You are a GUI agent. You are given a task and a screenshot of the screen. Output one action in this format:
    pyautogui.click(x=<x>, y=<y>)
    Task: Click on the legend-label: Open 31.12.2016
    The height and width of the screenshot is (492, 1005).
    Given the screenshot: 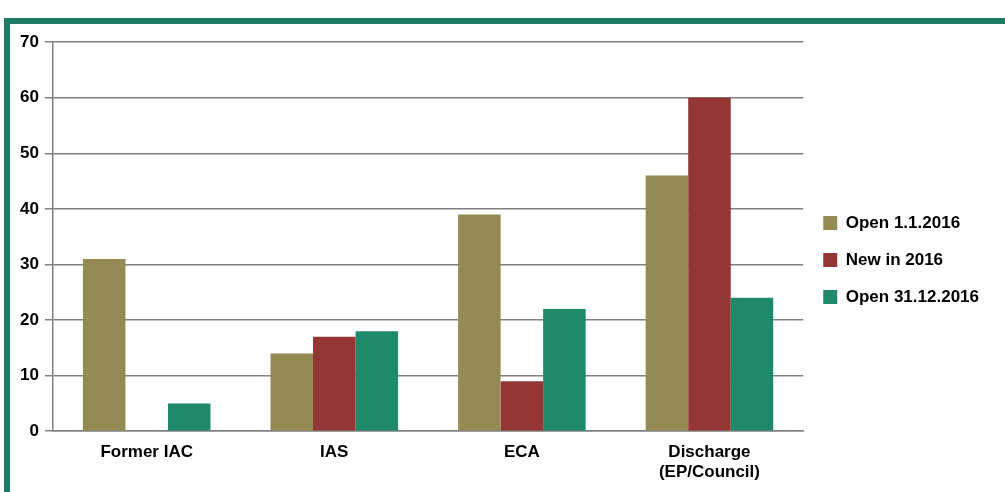 What is the action you would take?
    pyautogui.click(x=912, y=296)
    